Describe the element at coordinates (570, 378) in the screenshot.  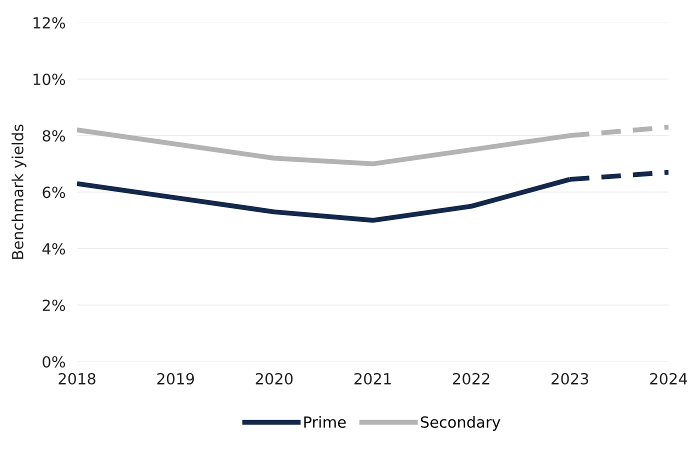
I see `x-tick-label: 2023` at that location.